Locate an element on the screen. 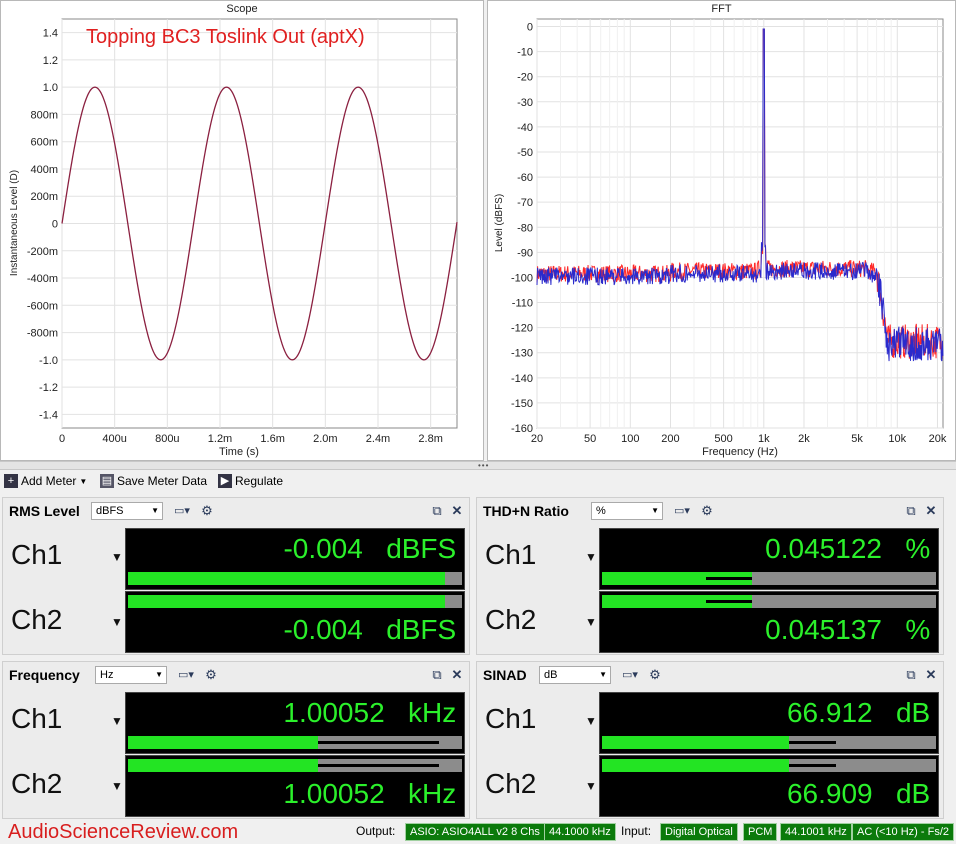  unit-select: Hz ▼ is located at coordinates (131, 675).